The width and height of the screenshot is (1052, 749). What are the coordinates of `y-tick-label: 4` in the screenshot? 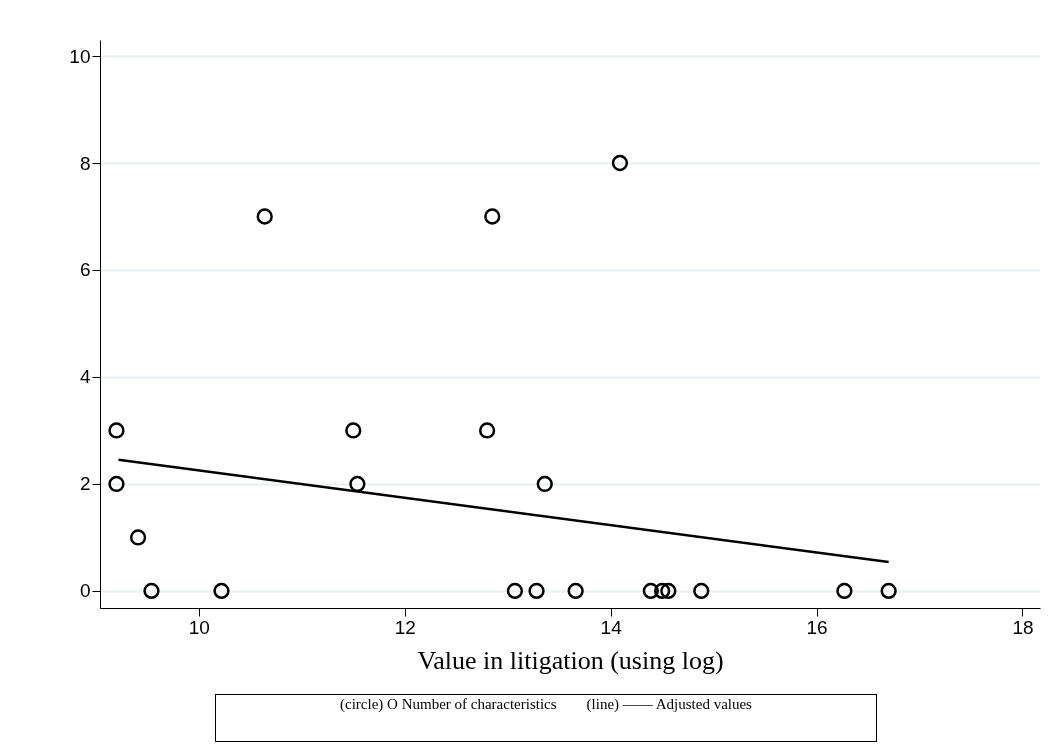 It's located at (85, 377).